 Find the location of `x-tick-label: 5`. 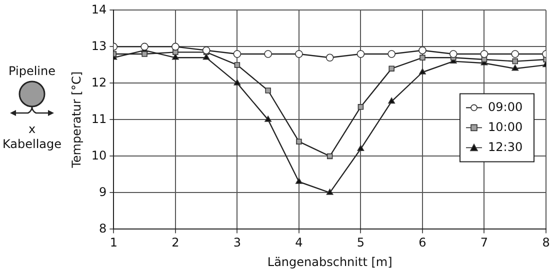

x-tick-label: 5 is located at coordinates (360, 243).